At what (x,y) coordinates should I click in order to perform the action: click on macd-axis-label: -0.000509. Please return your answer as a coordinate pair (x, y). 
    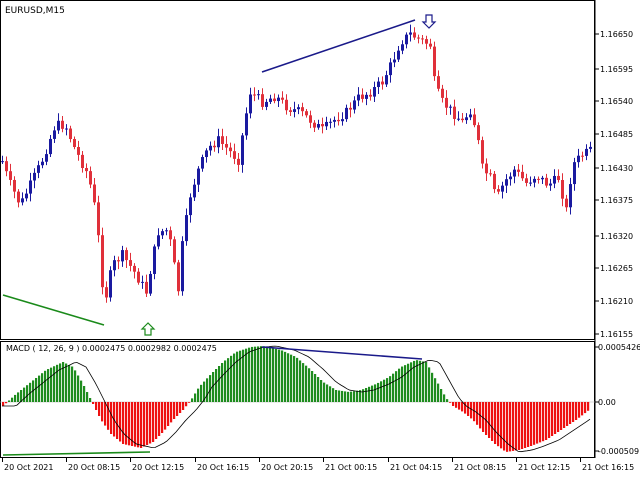
    Looking at the image, I should click on (618, 451).